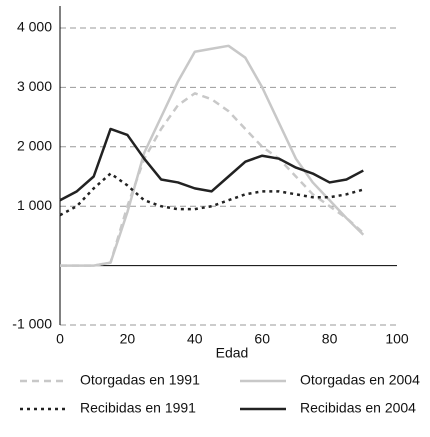 The height and width of the screenshot is (437, 430). Describe the element at coordinates (140, 380) in the screenshot. I see `legend-label: Otorgadas en 1991` at that location.